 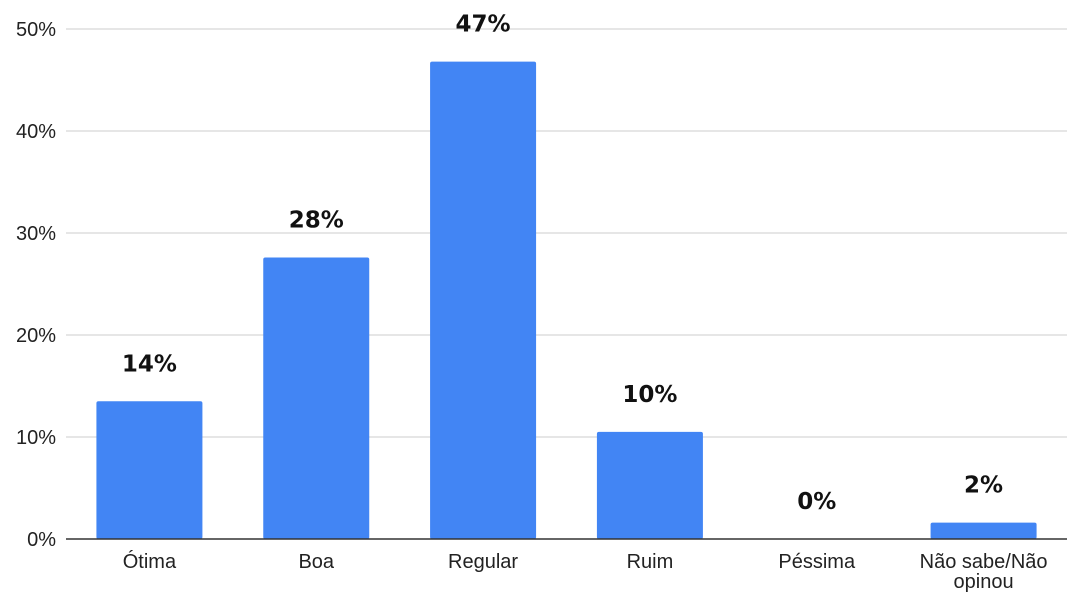 I want to click on x-tick-label-line: Boa, so click(x=316, y=562).